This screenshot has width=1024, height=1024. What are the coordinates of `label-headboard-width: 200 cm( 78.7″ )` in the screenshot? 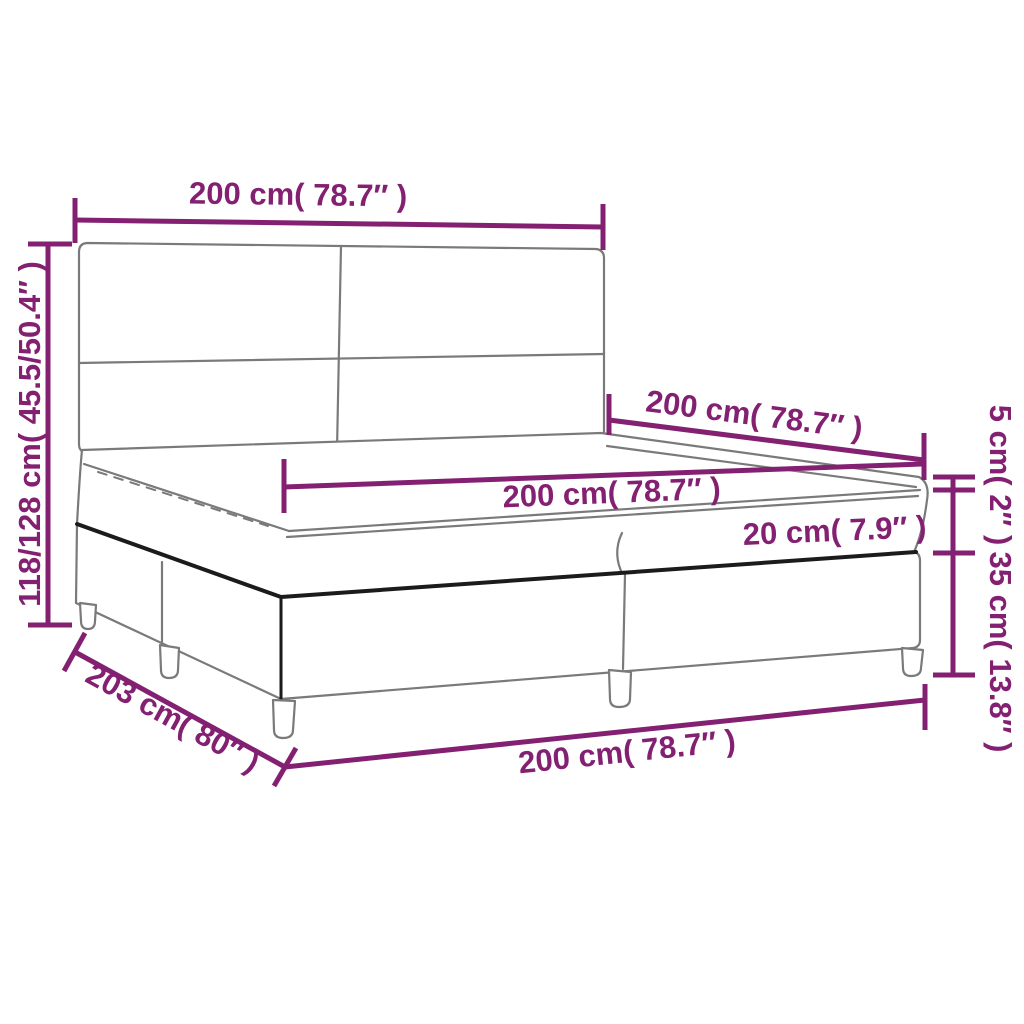 It's located at (298, 194).